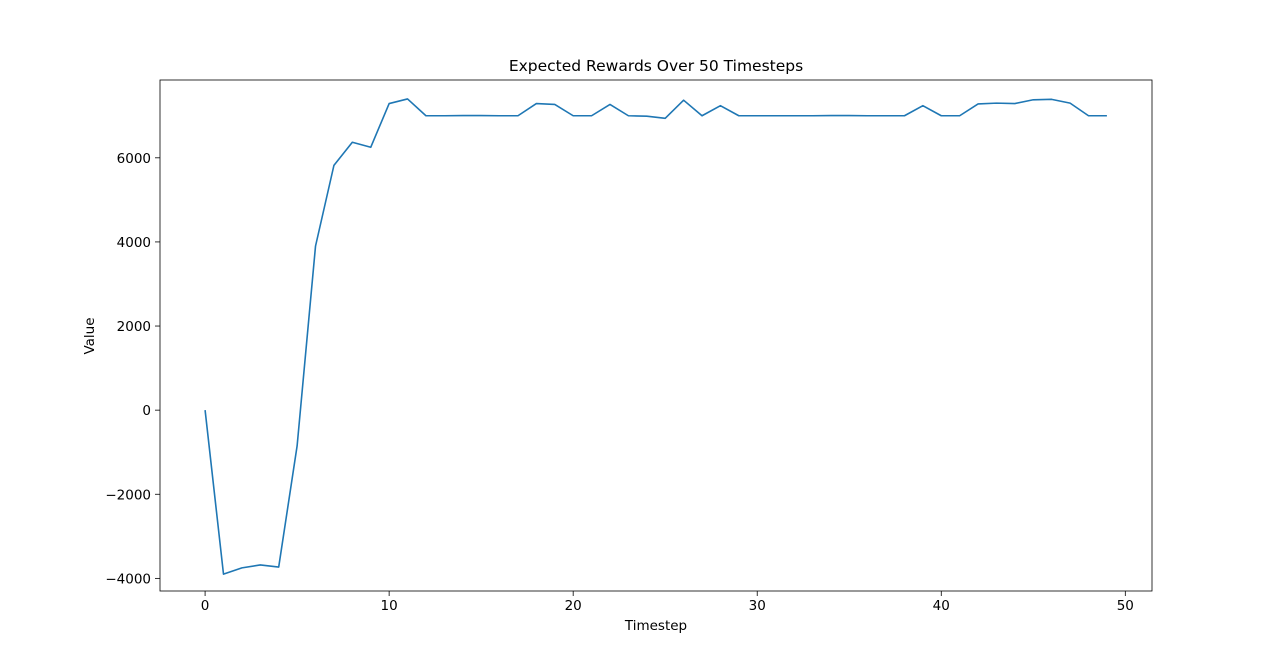 The width and height of the screenshot is (1280, 663). What do you see at coordinates (757, 606) in the screenshot?
I see `x-tick-label: 30` at bounding box center [757, 606].